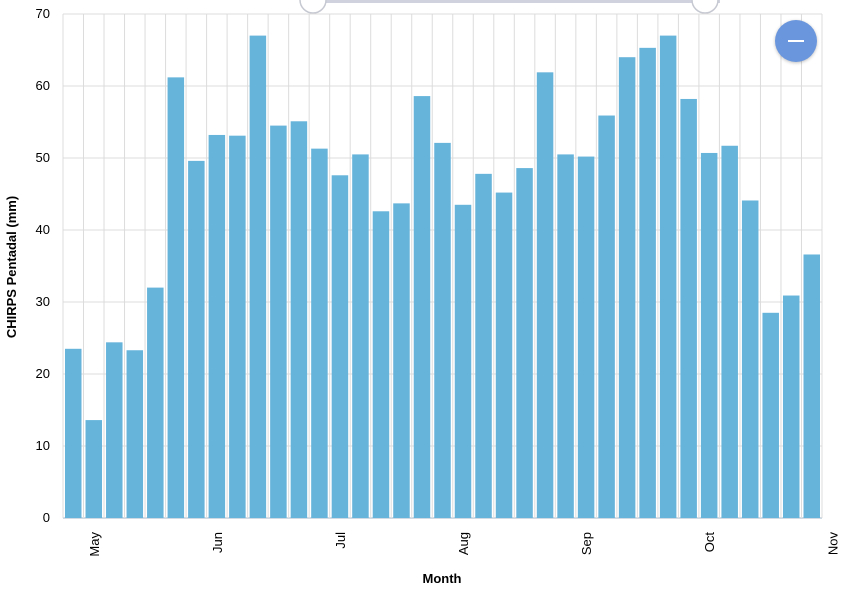  I want to click on x-tick-label: Oct, so click(709, 542).